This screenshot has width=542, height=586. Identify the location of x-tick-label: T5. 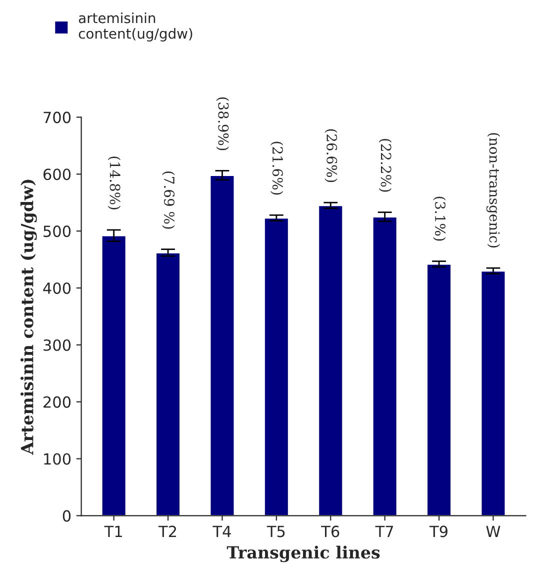
(275, 532).